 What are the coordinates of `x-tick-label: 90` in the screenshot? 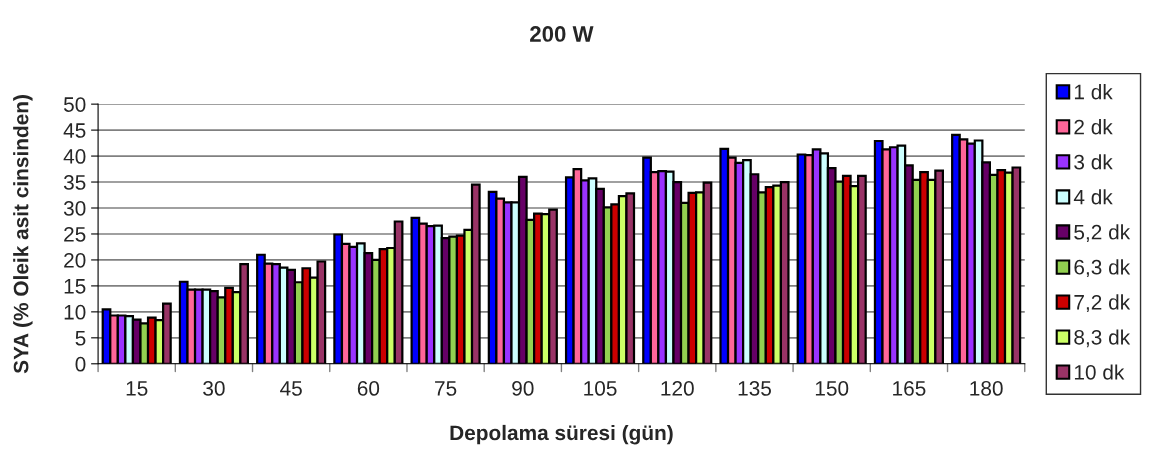 It's located at (523, 388).